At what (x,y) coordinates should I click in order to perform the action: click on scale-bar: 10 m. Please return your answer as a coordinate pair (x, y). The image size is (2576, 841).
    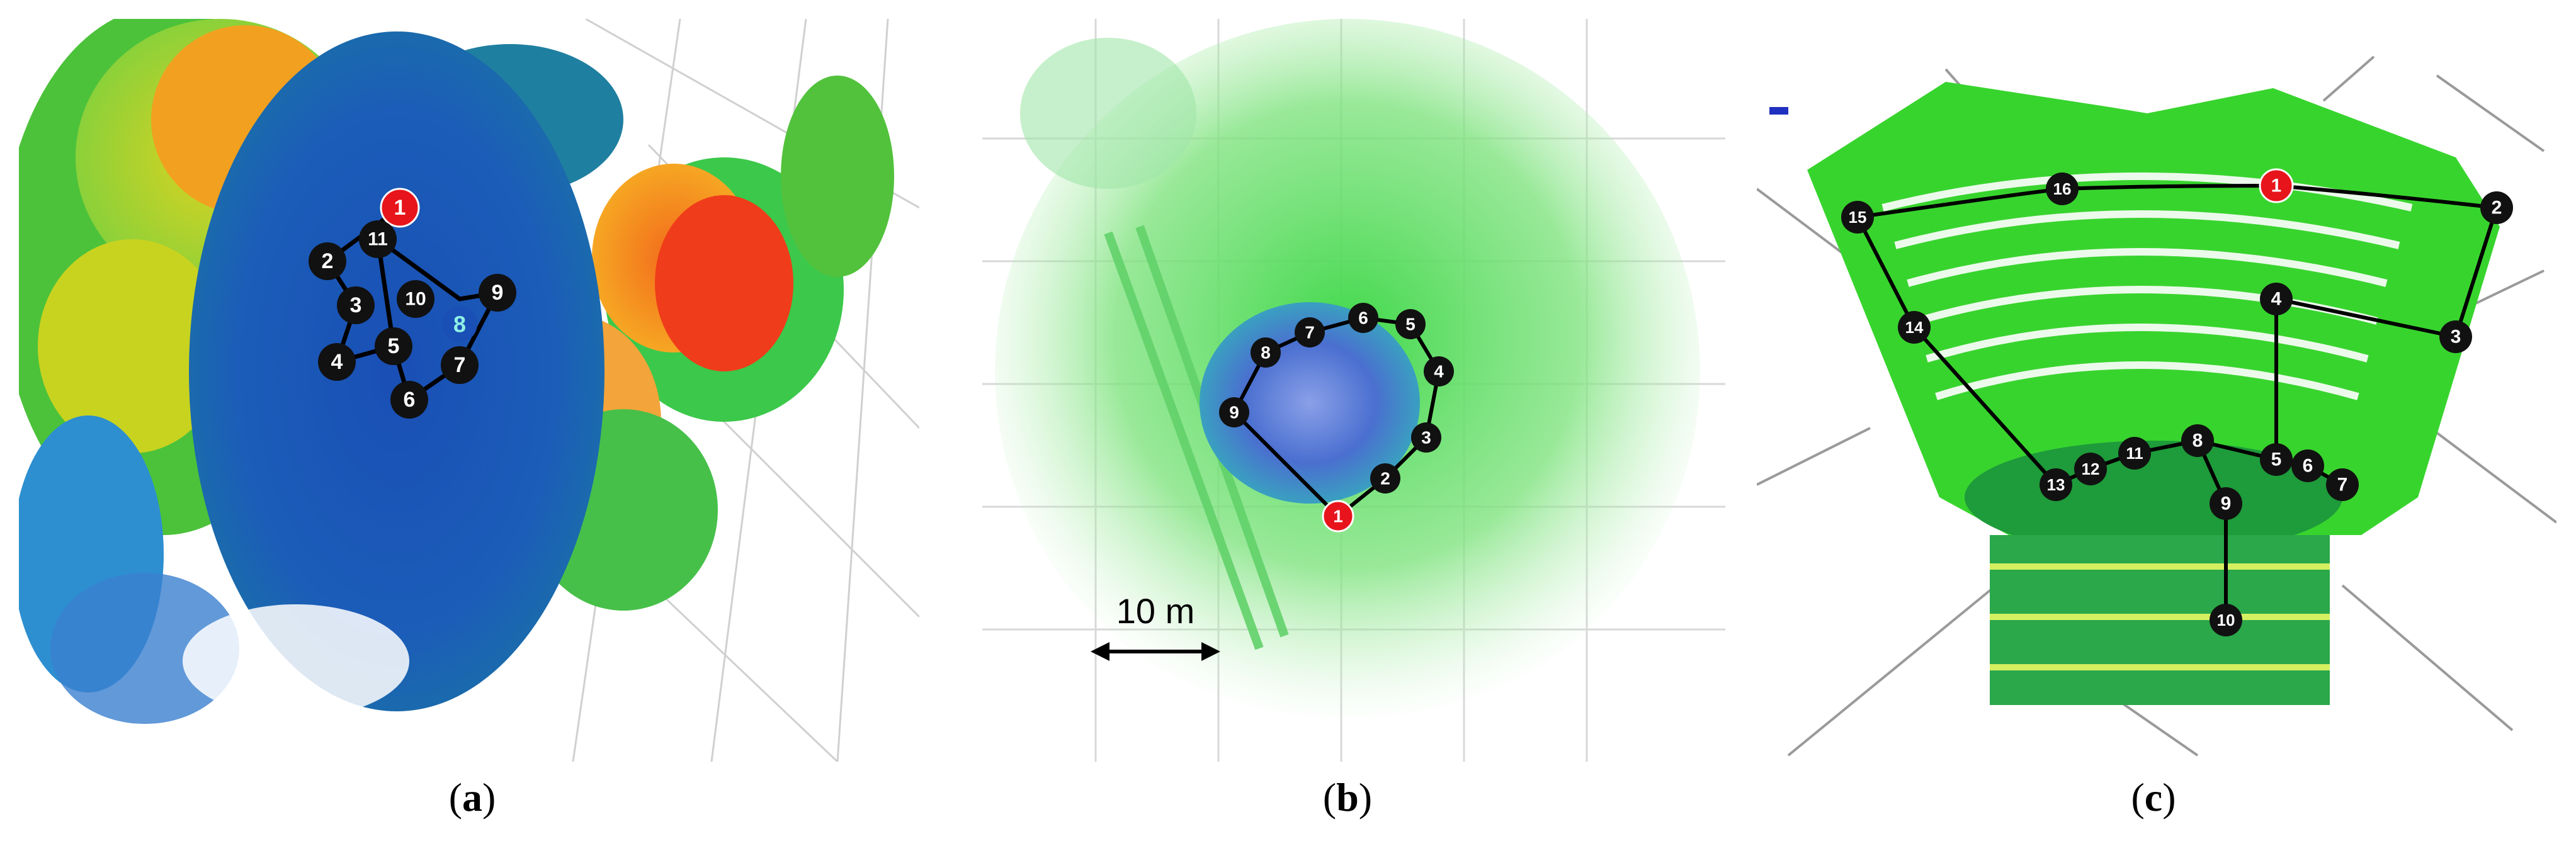
    Looking at the image, I should click on (1155, 626).